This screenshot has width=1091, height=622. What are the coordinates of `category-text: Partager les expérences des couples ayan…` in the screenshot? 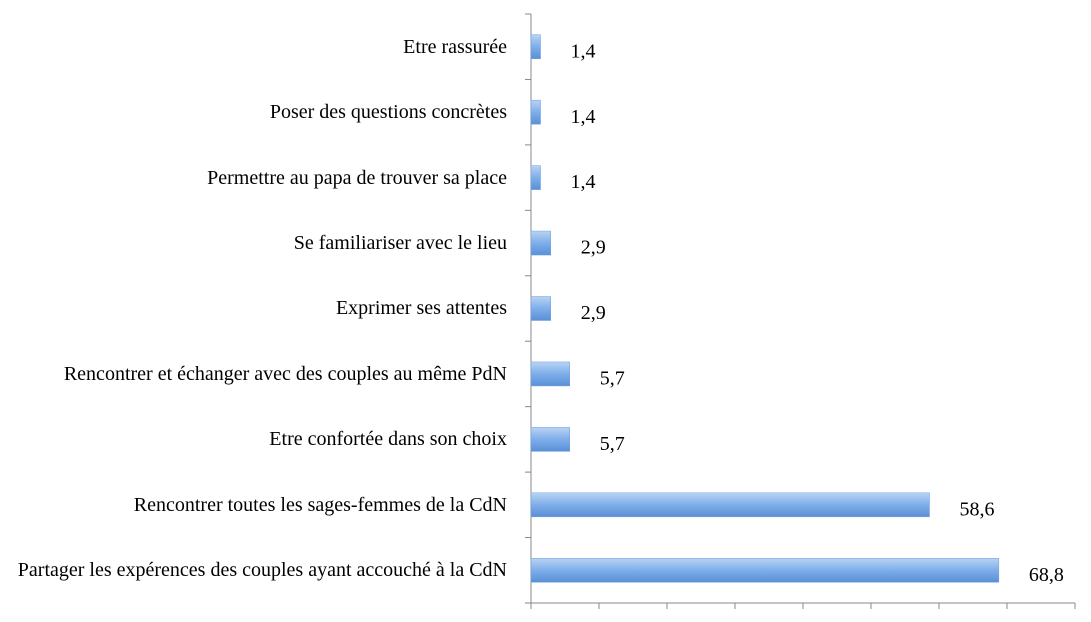 It's located at (262, 570).